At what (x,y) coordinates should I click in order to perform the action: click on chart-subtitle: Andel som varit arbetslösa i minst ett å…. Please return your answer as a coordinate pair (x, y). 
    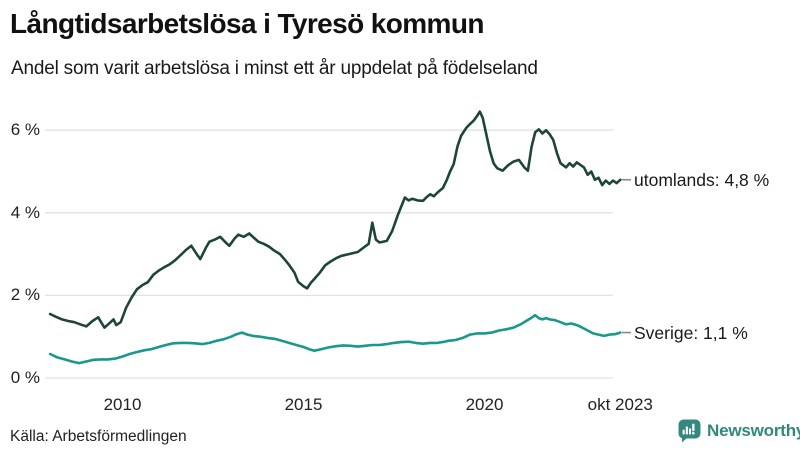
    Looking at the image, I should click on (274, 68).